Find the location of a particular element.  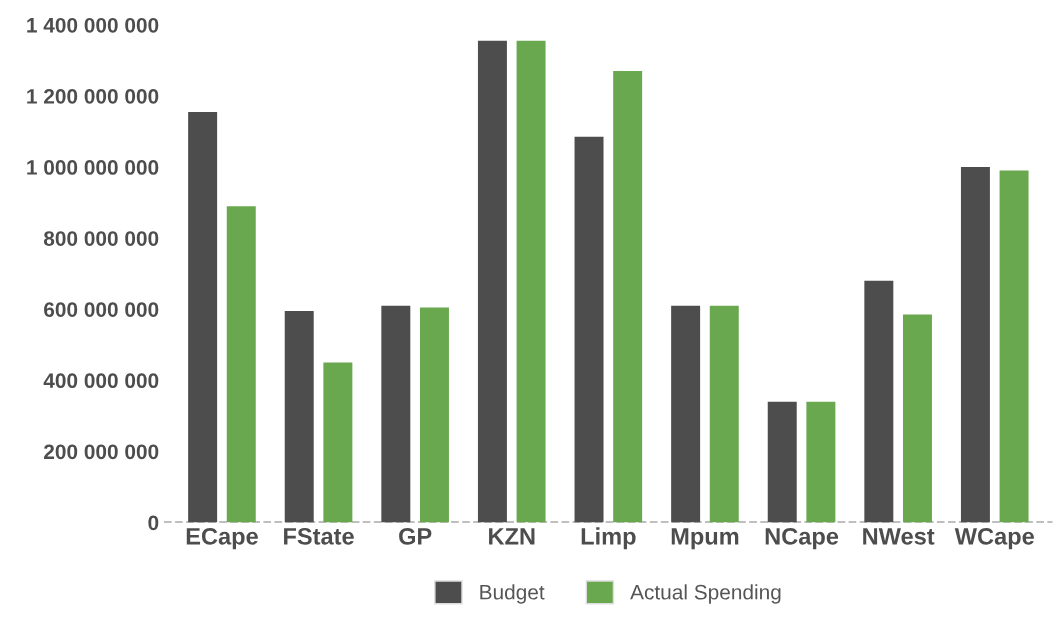

x-tick-label: FState is located at coordinates (319, 536).